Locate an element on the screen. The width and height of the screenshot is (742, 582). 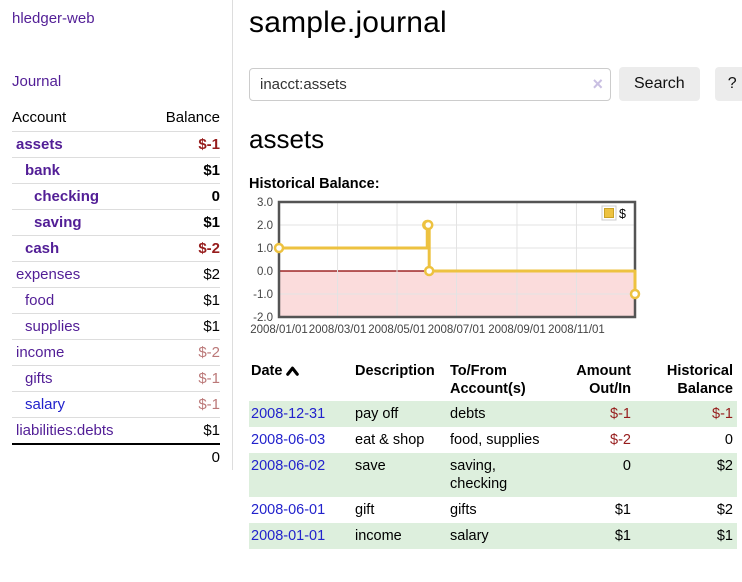
register-balance-cell: $1 is located at coordinates (724, 536).